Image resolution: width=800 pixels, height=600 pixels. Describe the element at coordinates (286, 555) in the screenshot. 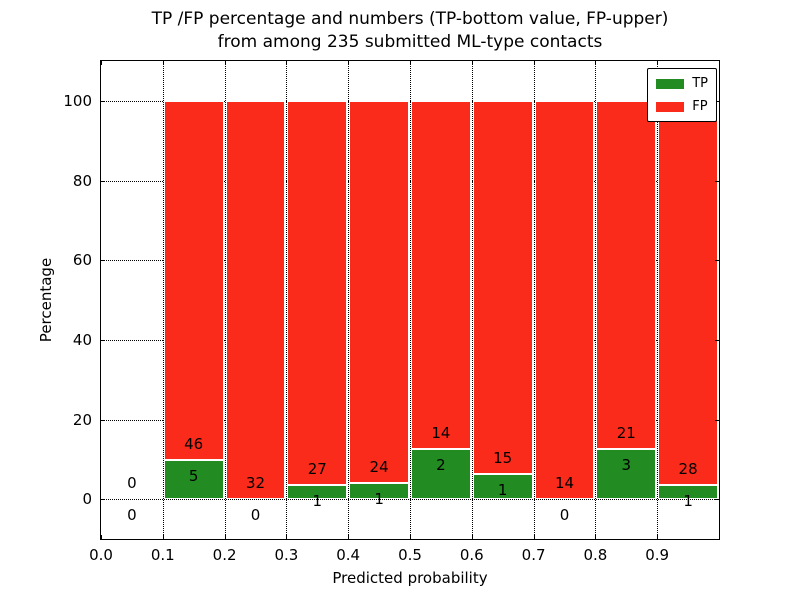

I see `x-tick-label: 0.3` at that location.